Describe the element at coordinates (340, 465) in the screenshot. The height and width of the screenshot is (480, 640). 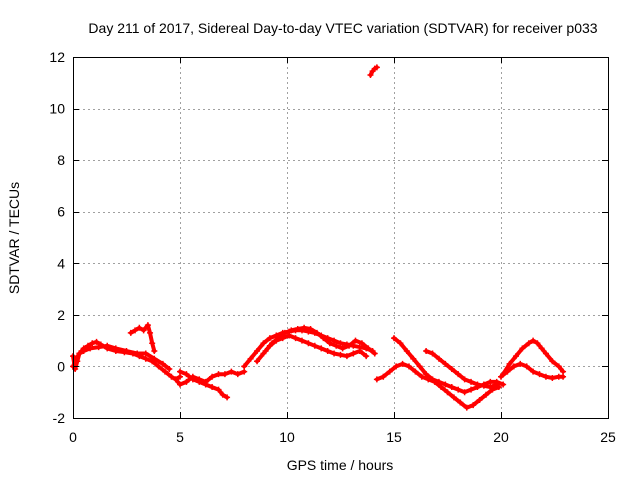
I see `x-axis-label: GPS time / hours` at that location.